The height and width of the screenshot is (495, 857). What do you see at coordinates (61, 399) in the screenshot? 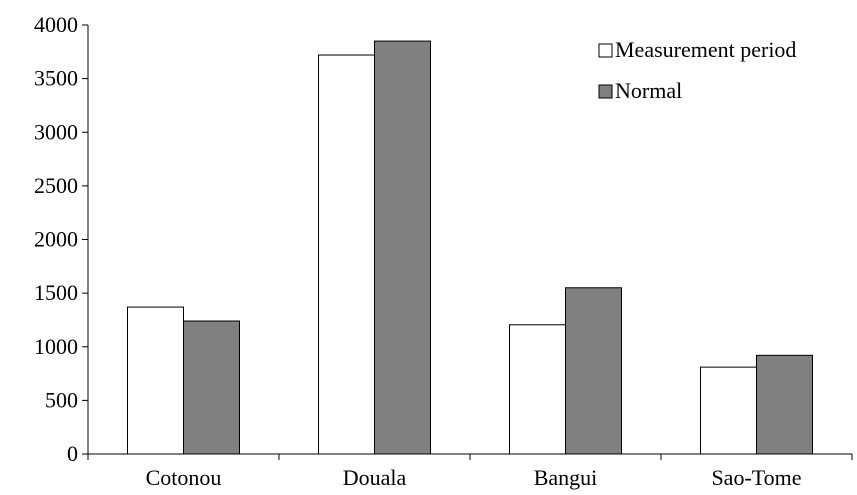
I see `y-tick-label: 500` at bounding box center [61, 399].